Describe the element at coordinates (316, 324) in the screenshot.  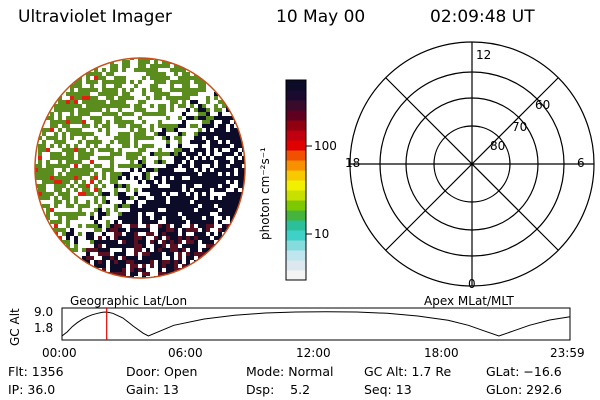
I see `orbit-altitude-curve` at that location.